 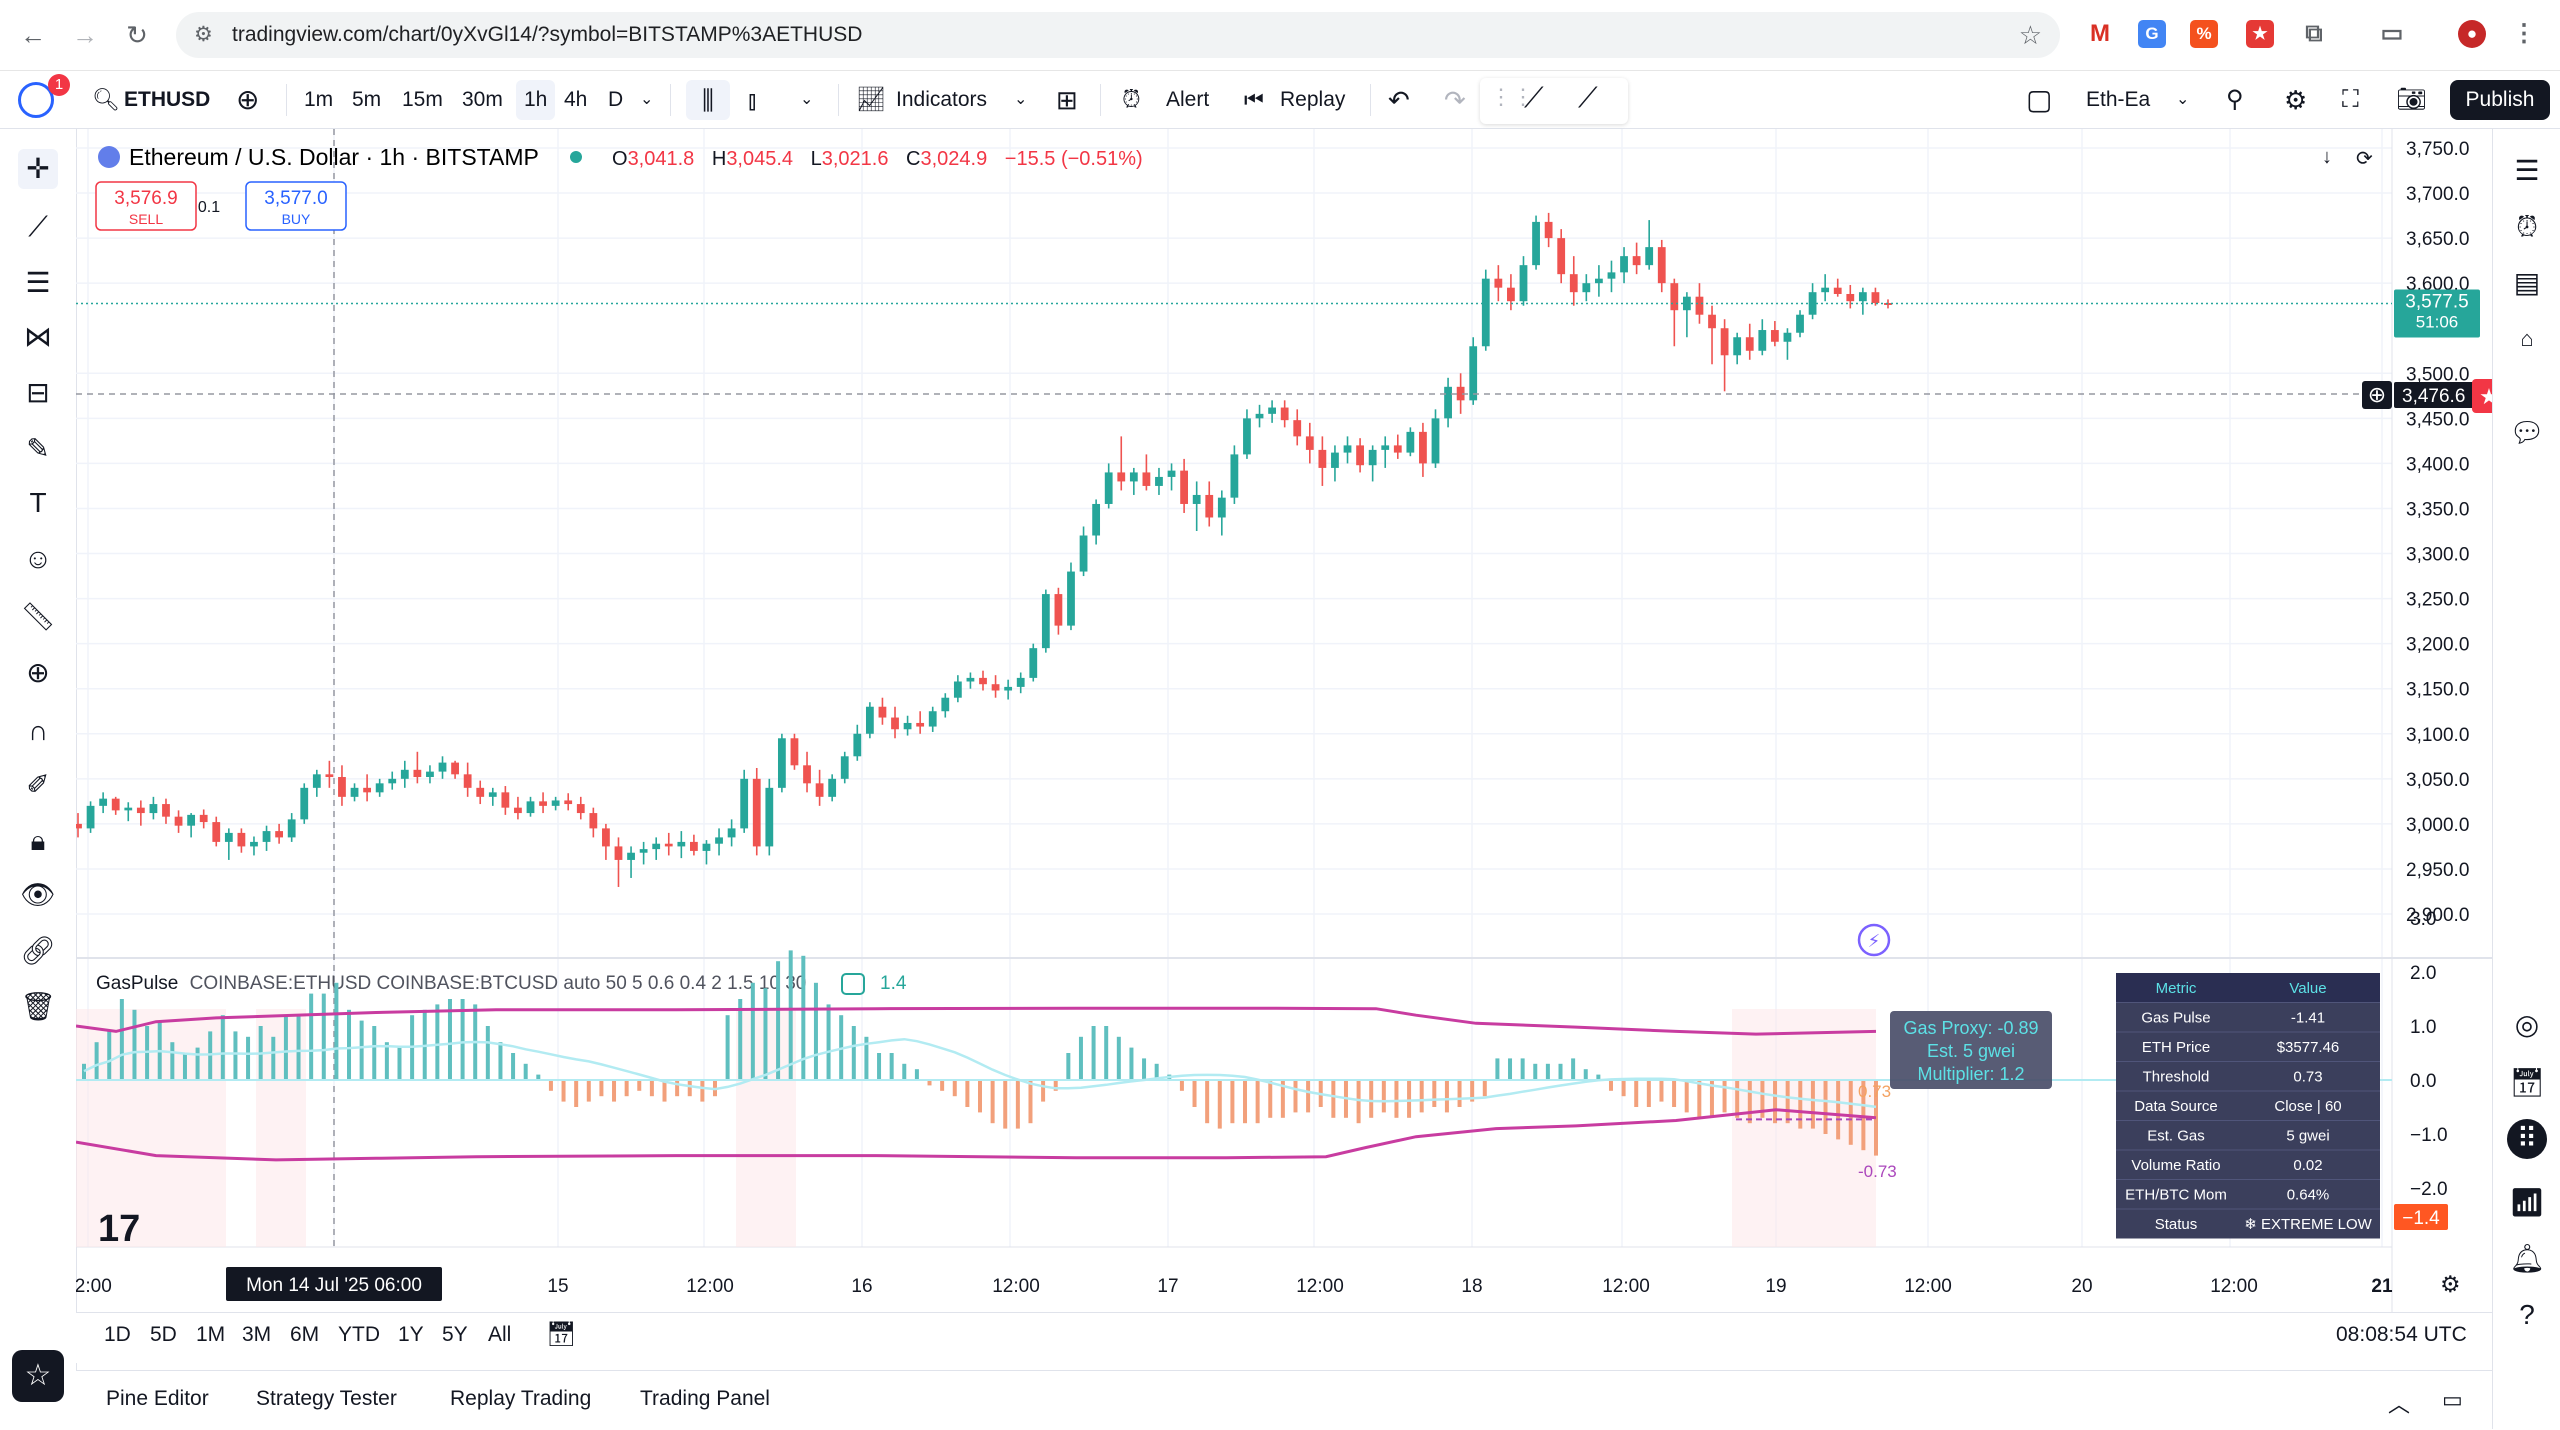 What do you see at coordinates (561, 1334) in the screenshot?
I see `go-to-date-calendar-icon: 📅︎` at bounding box center [561, 1334].